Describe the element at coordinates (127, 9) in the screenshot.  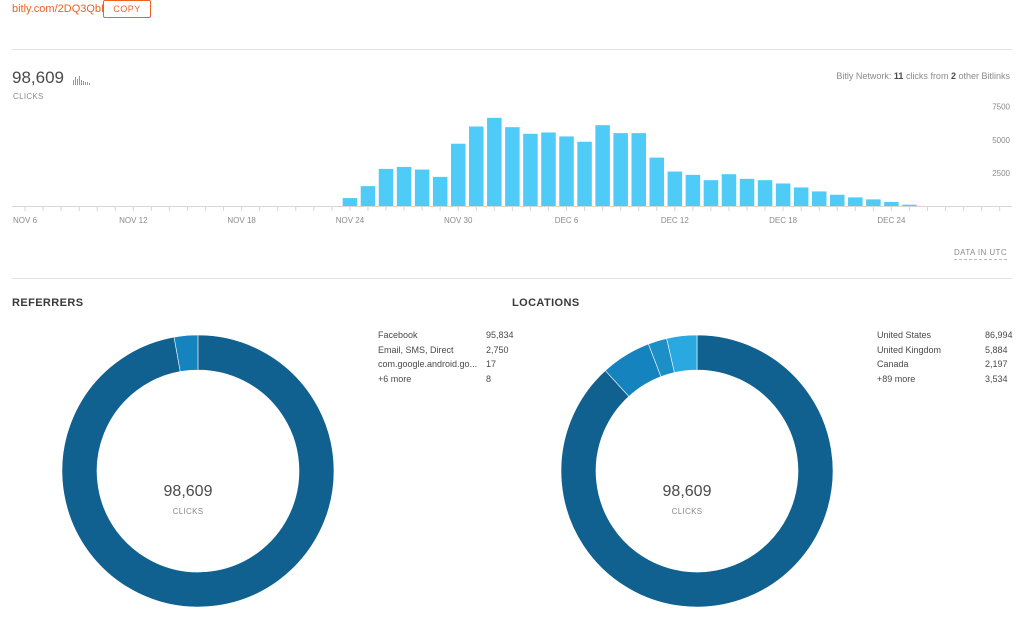
I see `copy-button: COPY` at that location.